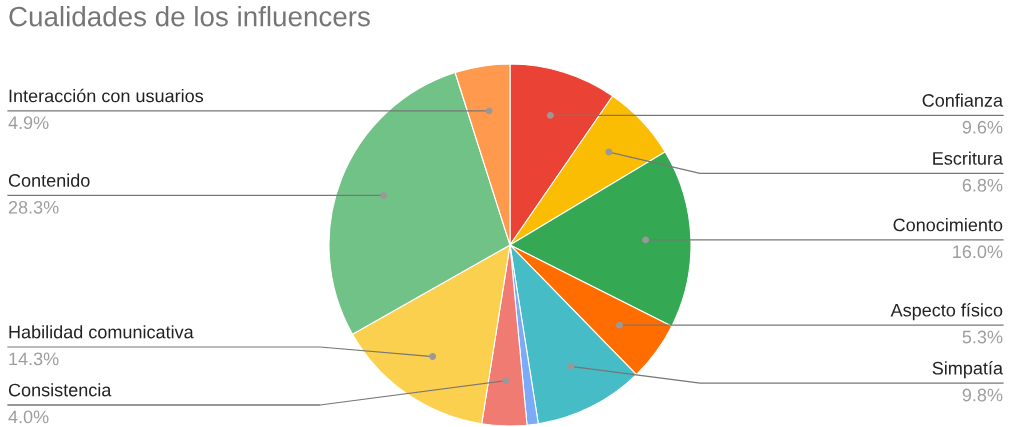  I want to click on data-label: 5.3%, so click(982, 337).